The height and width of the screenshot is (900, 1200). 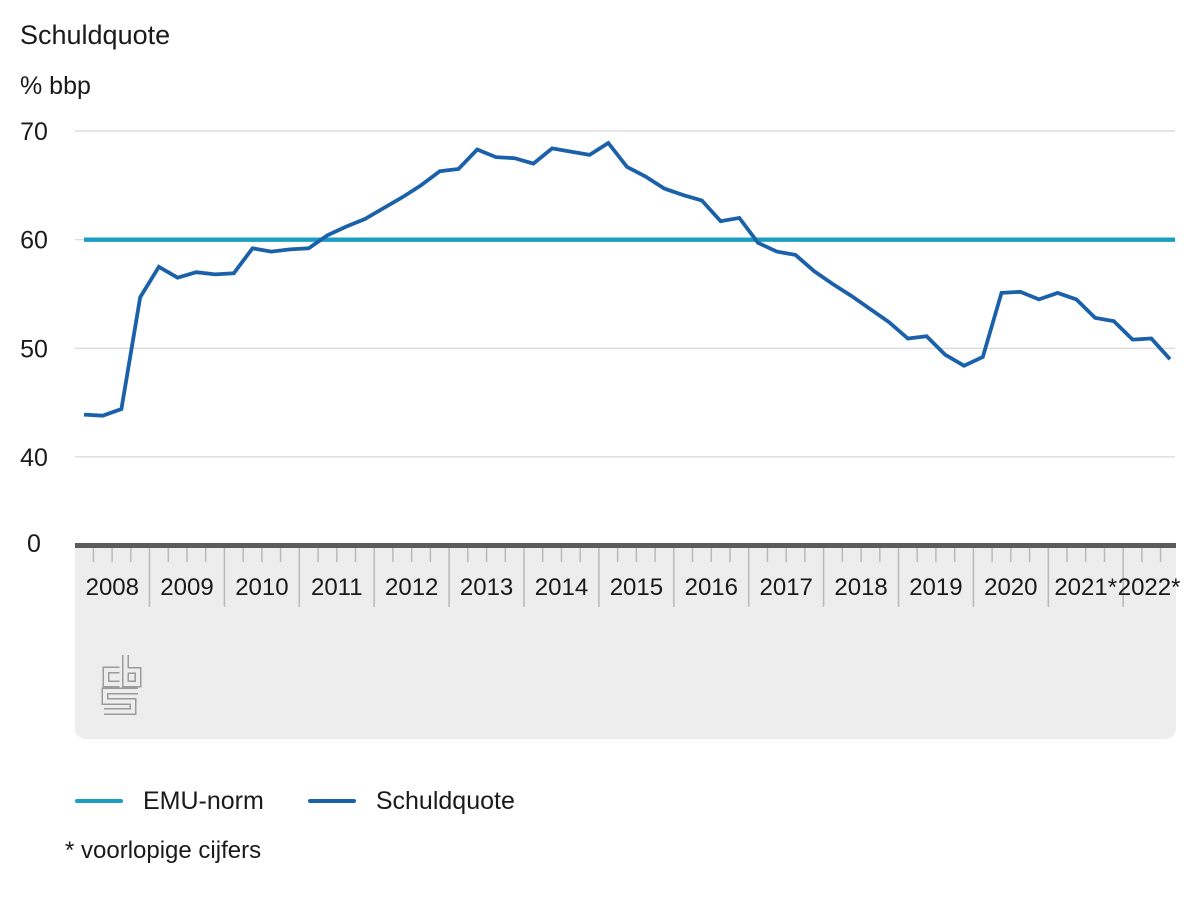 What do you see at coordinates (625, 545) in the screenshot?
I see `x-axis-line` at bounding box center [625, 545].